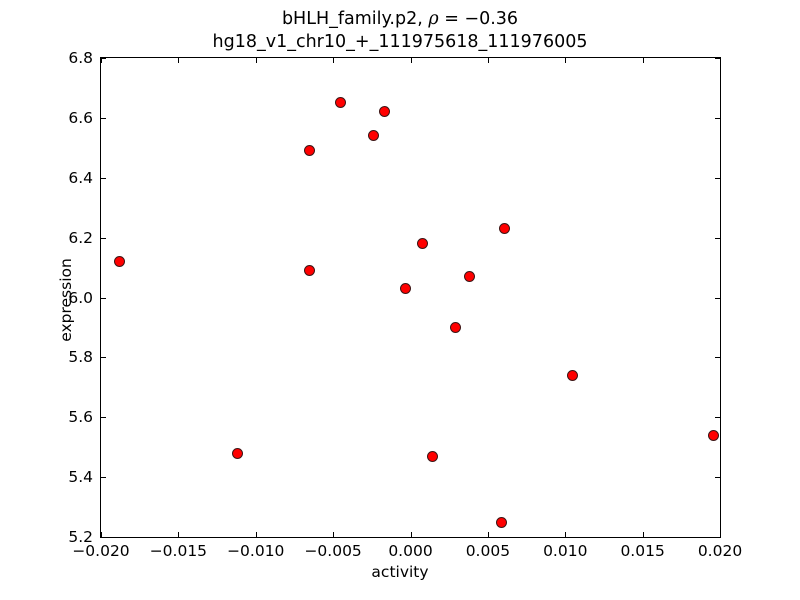 The height and width of the screenshot is (600, 800). I want to click on chart-title-line-1: bHLH_family.p2, ρ = −0.36, so click(400, 19).